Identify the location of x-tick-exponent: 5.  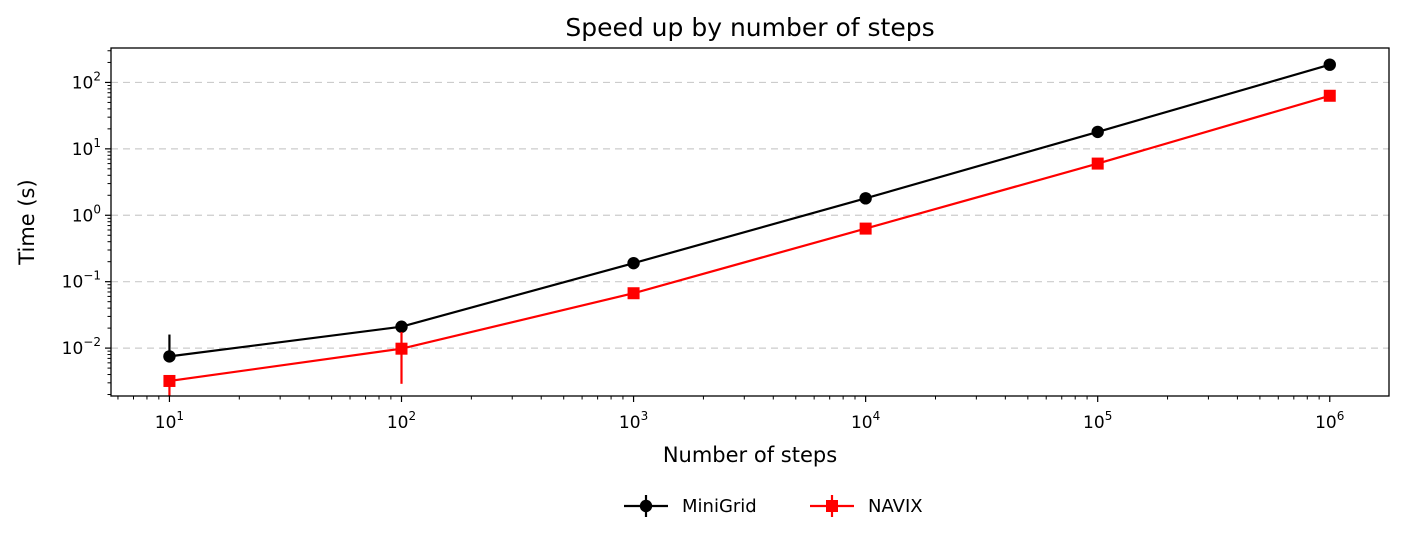
(1109, 416).